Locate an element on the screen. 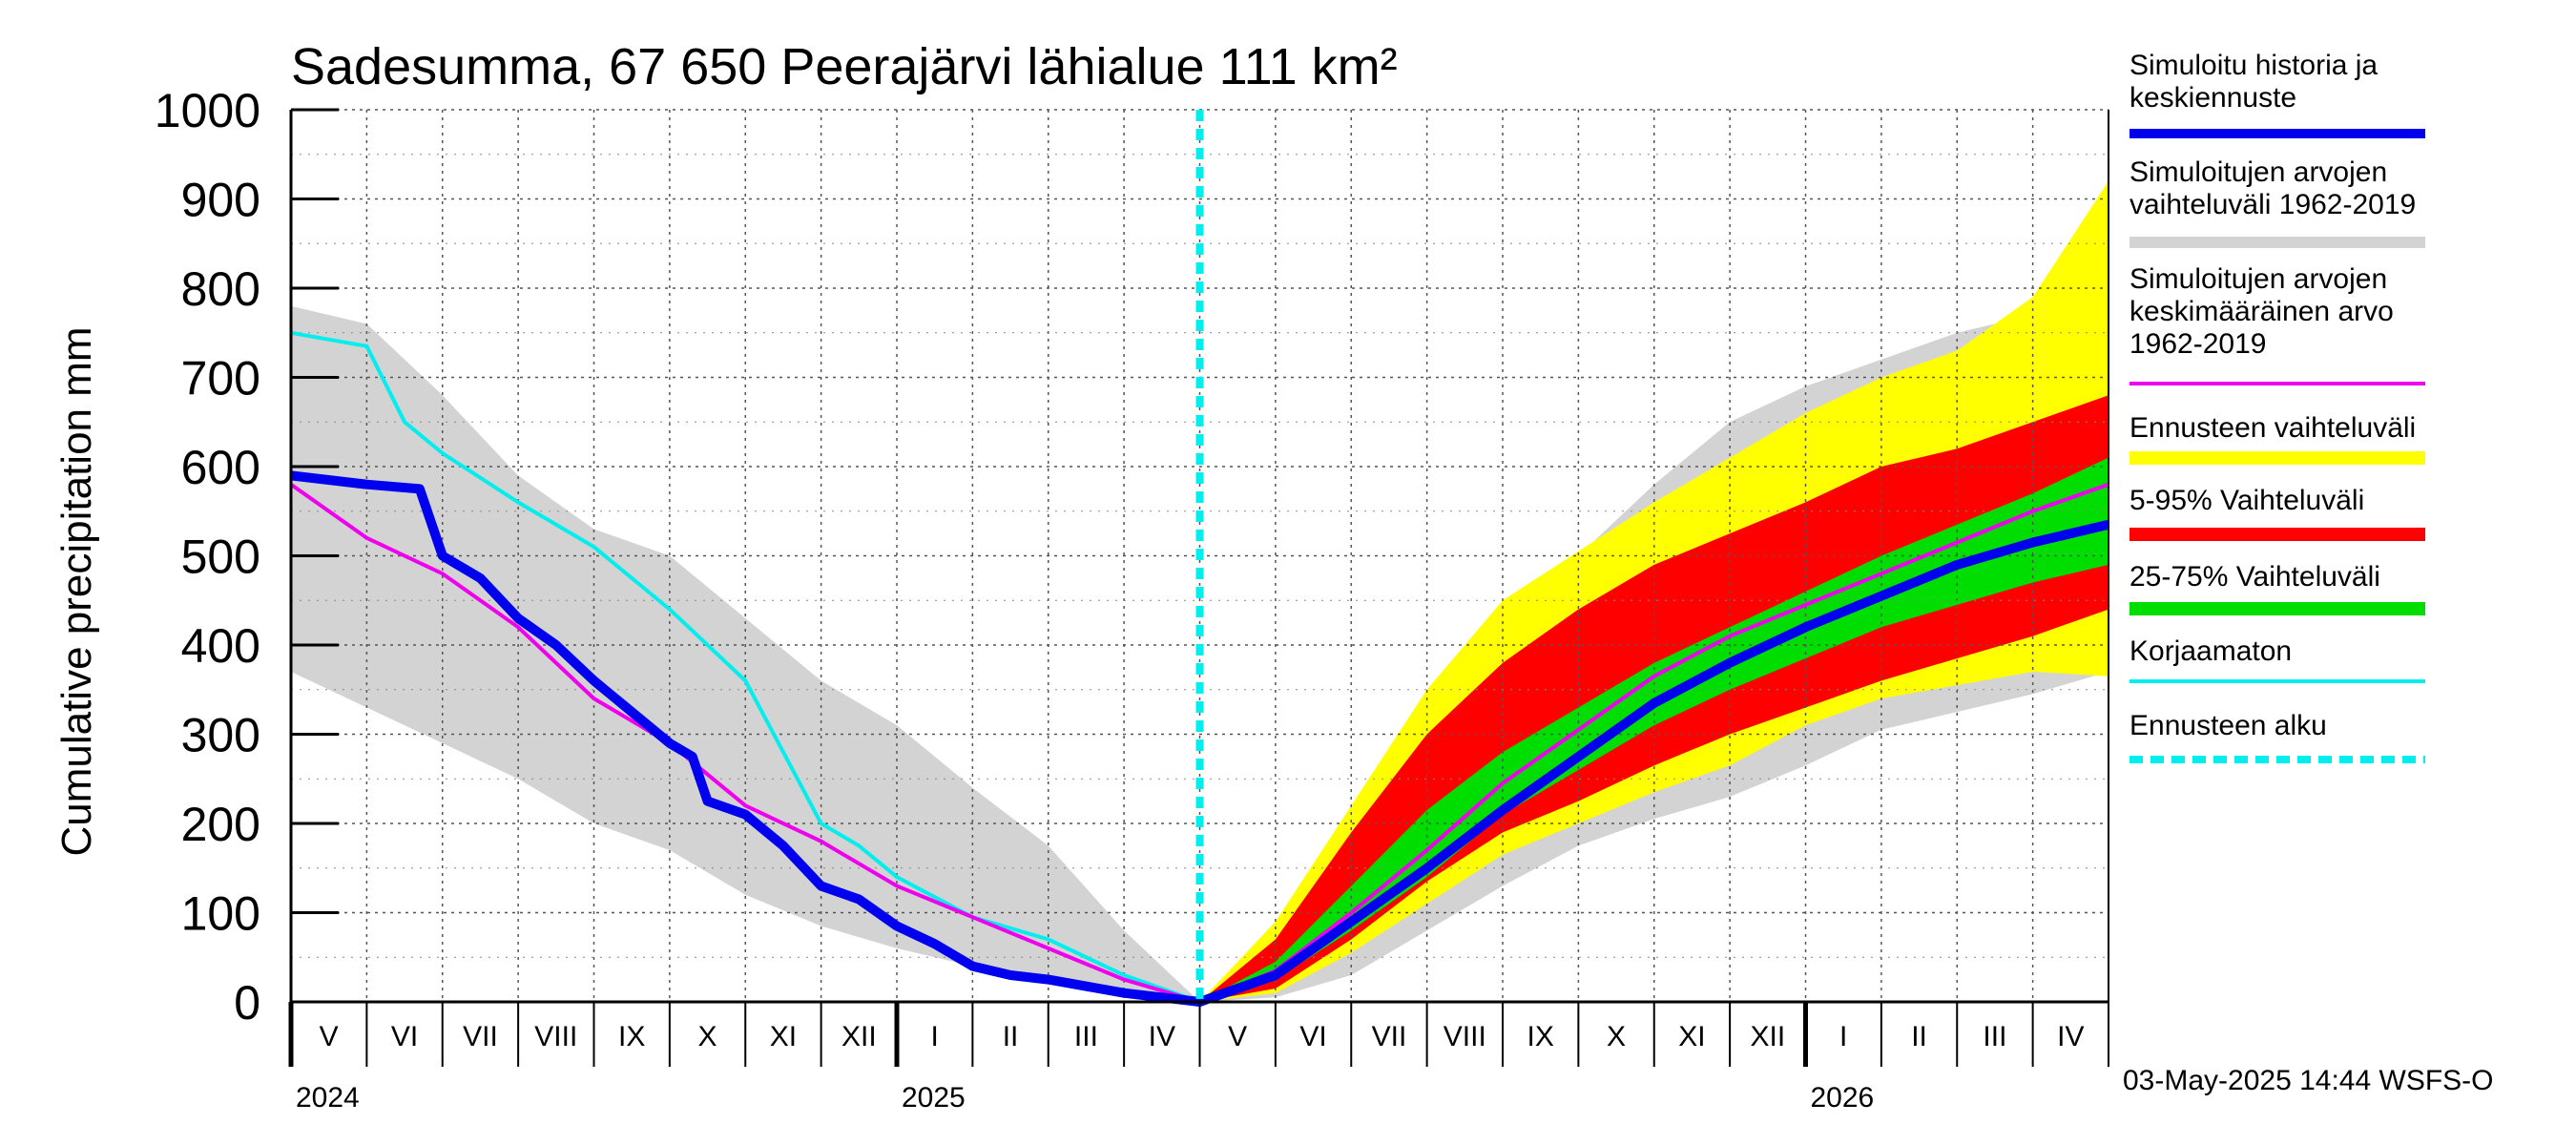 Image resolution: width=2576 pixels, height=1145 pixels. legend-label: 1962-2019 is located at coordinates (2197, 344).